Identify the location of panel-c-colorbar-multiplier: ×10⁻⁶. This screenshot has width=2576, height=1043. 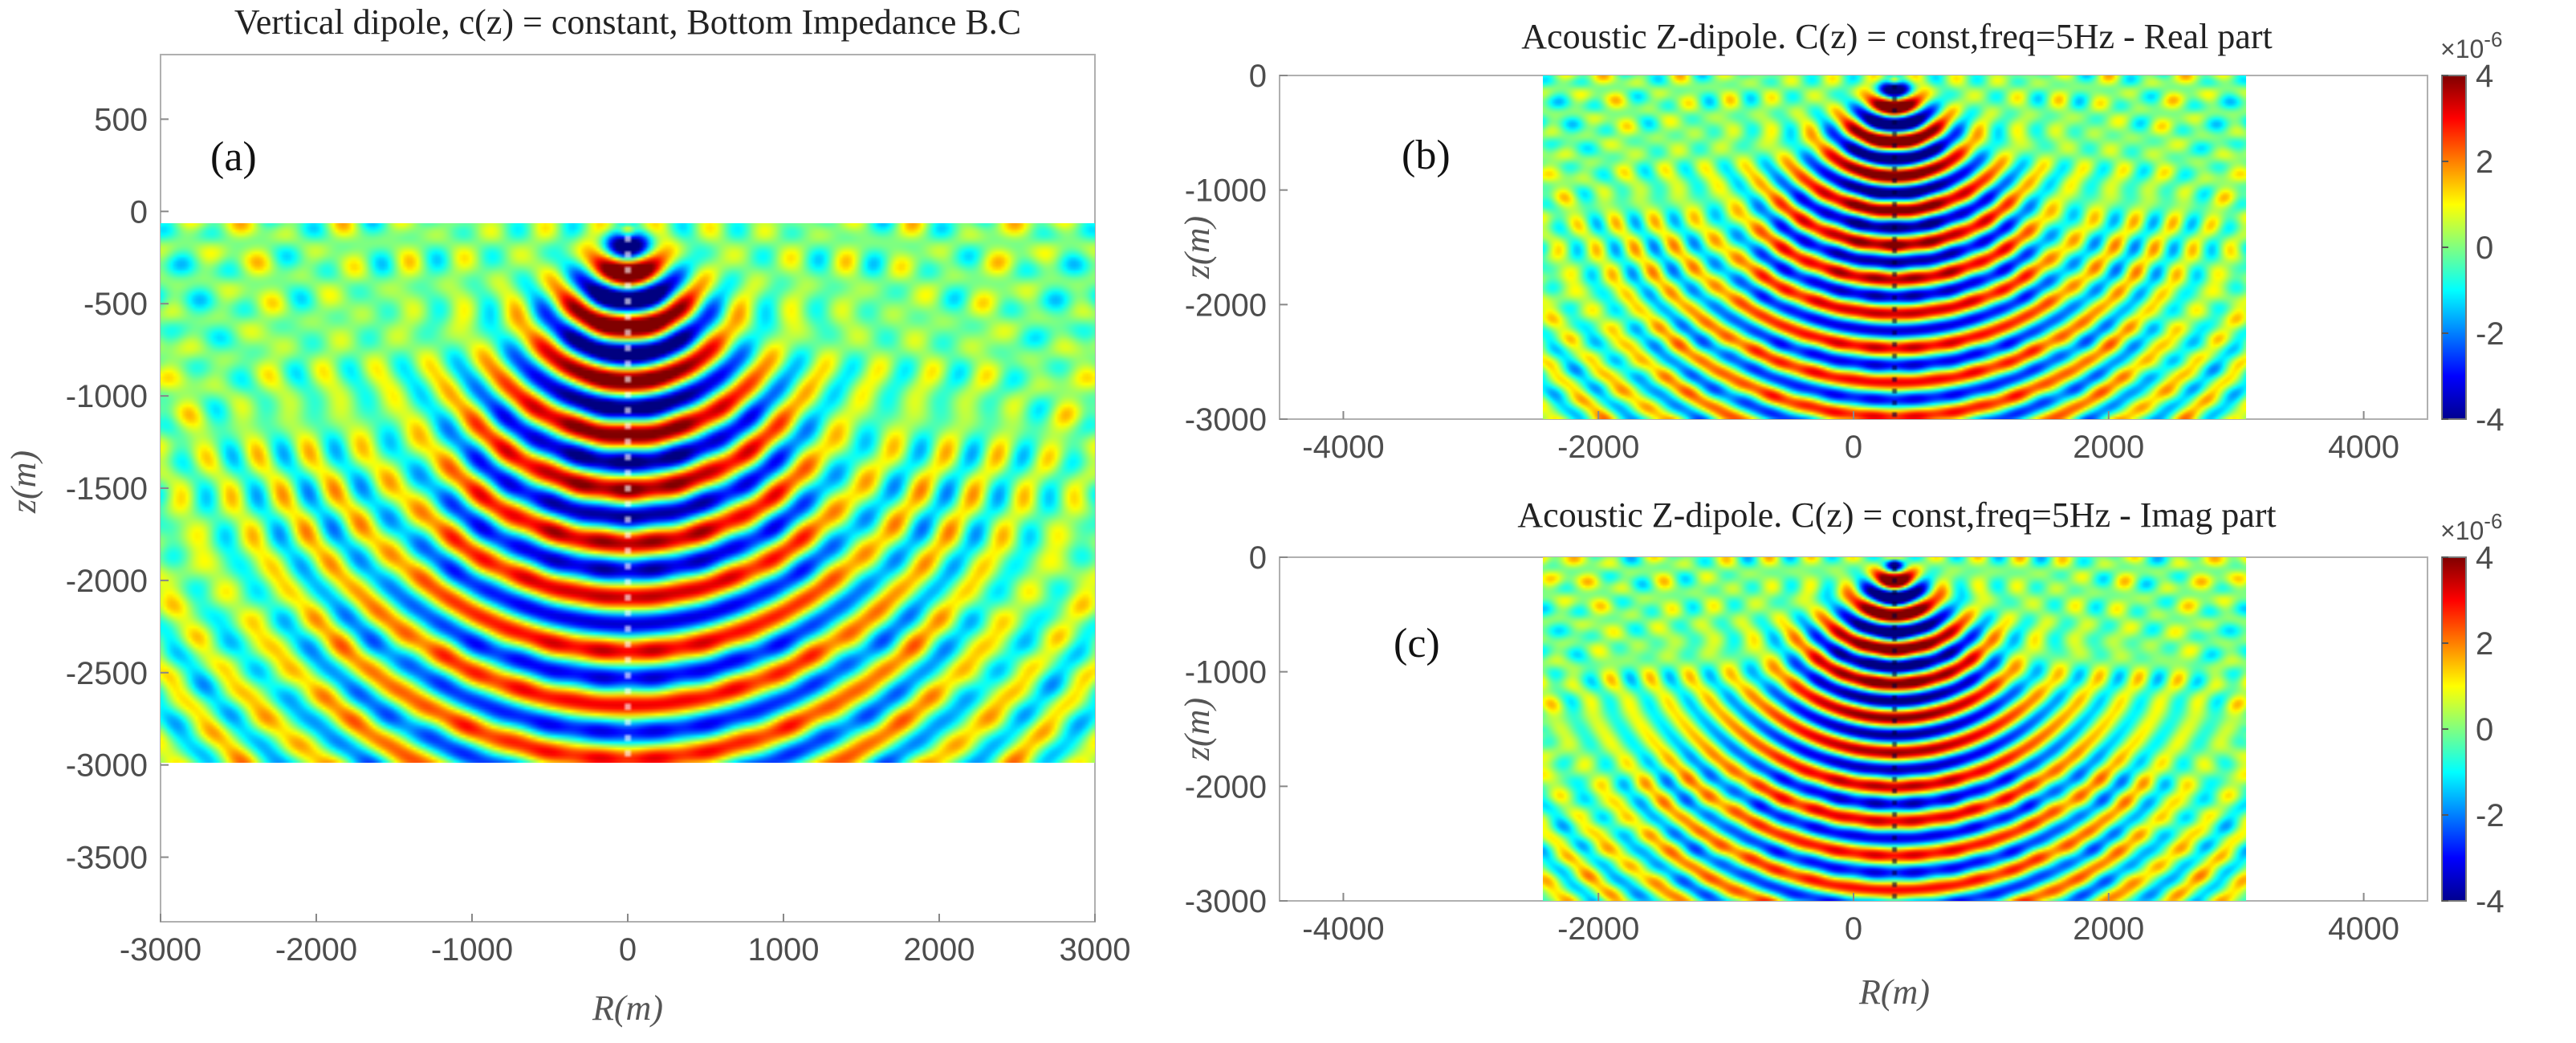
(2471, 527).